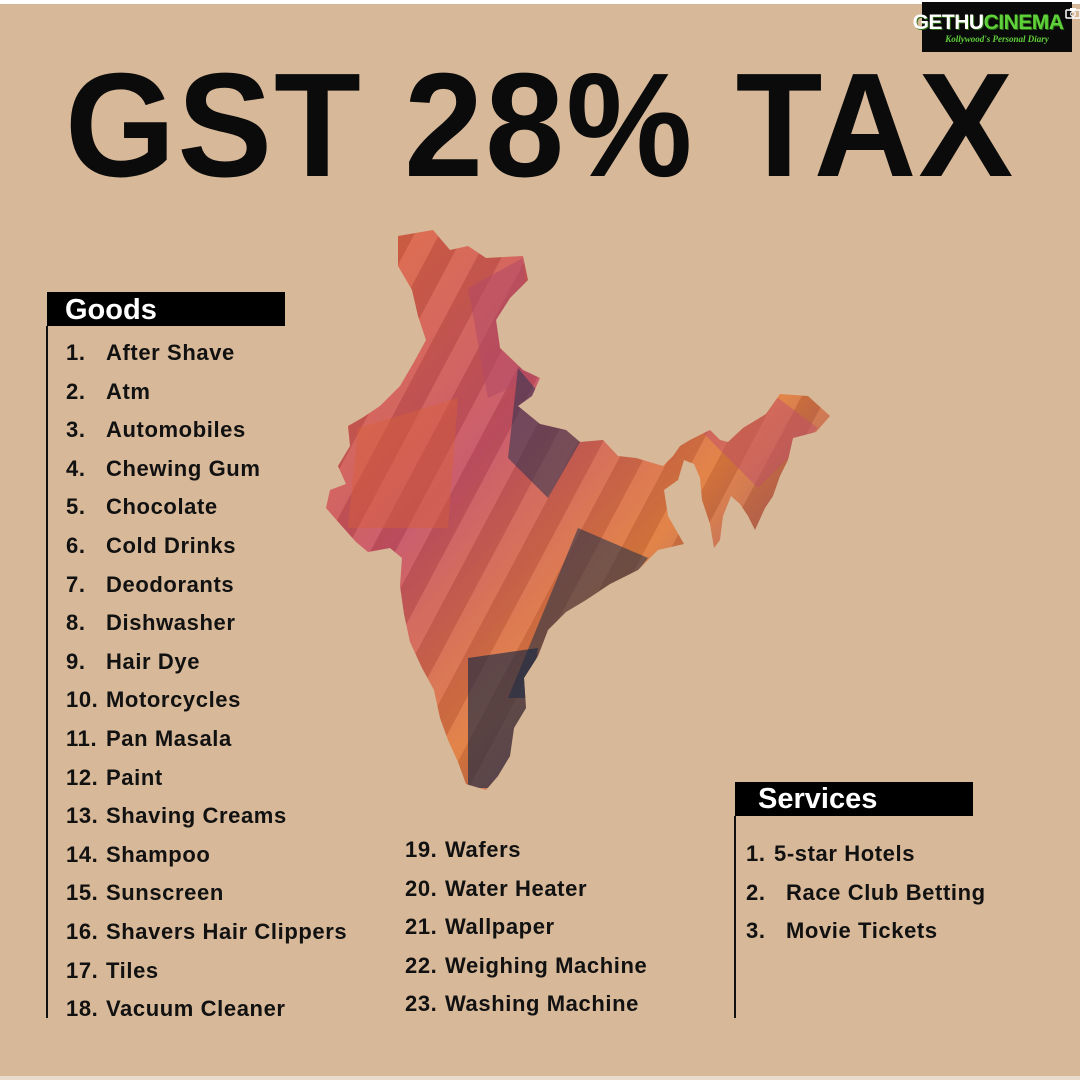  Describe the element at coordinates (207, 931) in the screenshot. I see `list-item: 16. Shavers Hair Clippers` at that location.